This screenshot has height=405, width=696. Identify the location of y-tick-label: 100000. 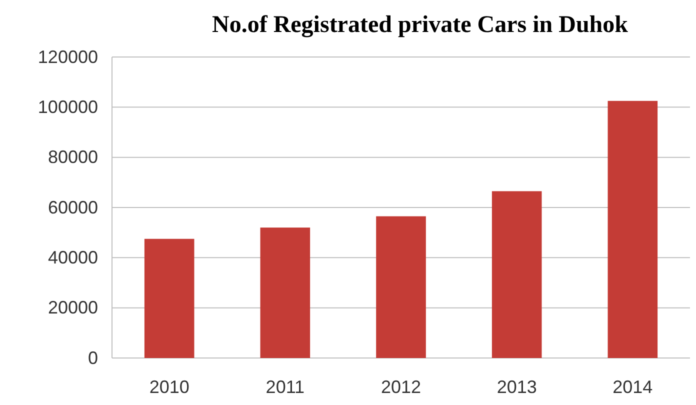
(68, 106).